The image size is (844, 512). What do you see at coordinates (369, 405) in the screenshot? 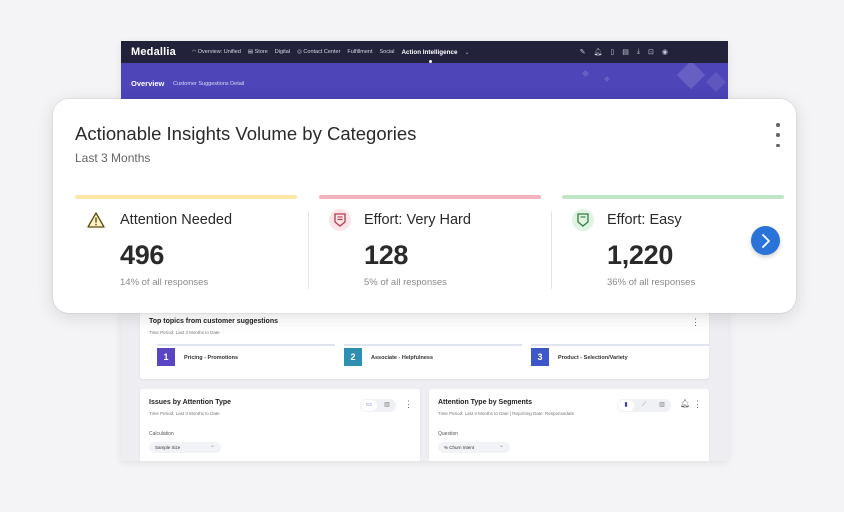
I see `table-view-icon: ▭` at bounding box center [369, 405].